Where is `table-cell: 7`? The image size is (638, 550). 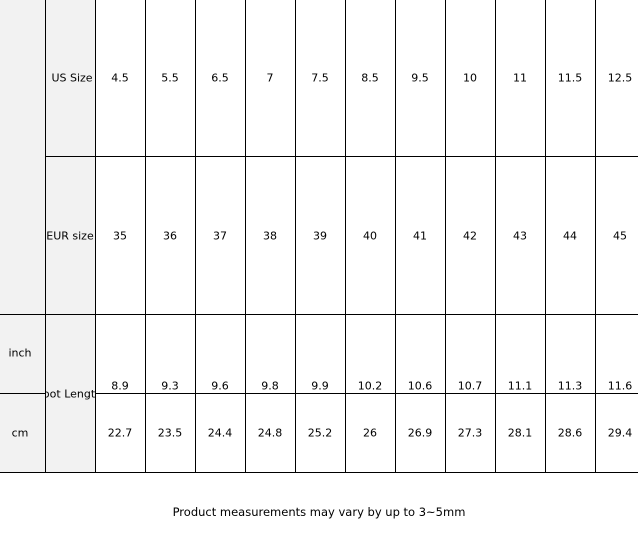 table-cell: 7 is located at coordinates (270, 78).